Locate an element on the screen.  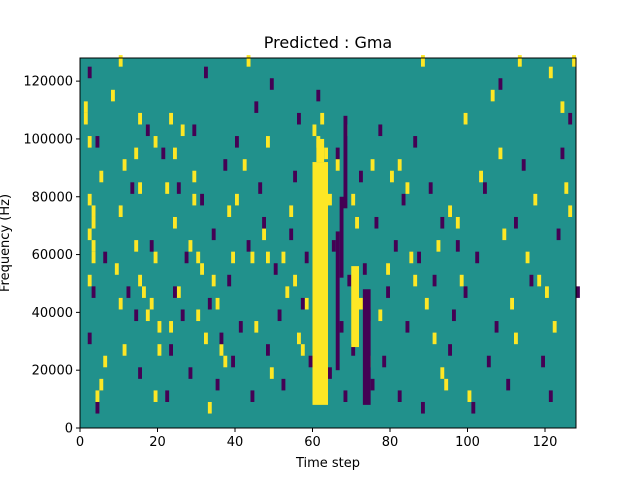
x-tick-label: 20 is located at coordinates (157, 442).